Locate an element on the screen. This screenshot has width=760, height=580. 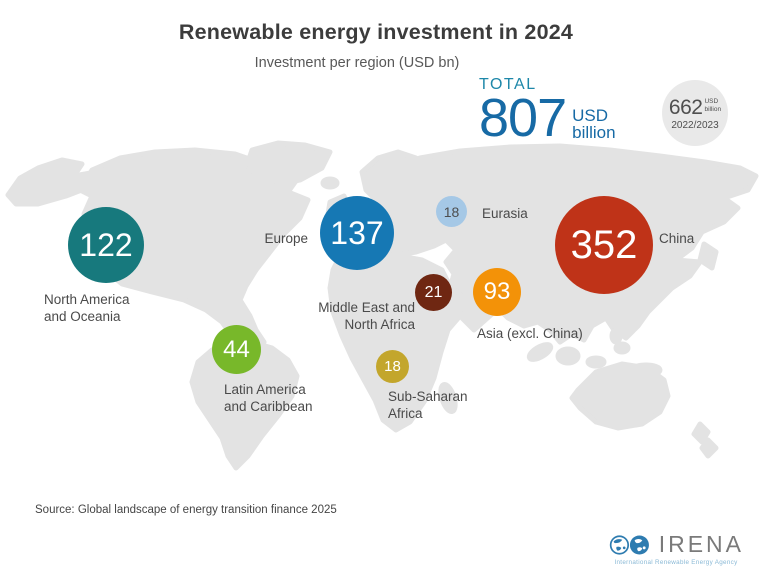
irena-globes-icon is located at coordinates (629, 544).